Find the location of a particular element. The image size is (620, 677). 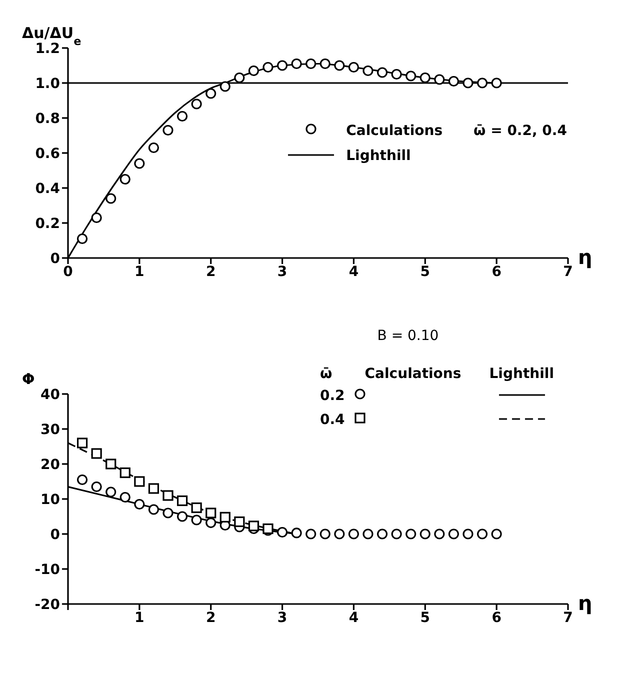

y-tick-label: 40 is located at coordinates (50, 394).